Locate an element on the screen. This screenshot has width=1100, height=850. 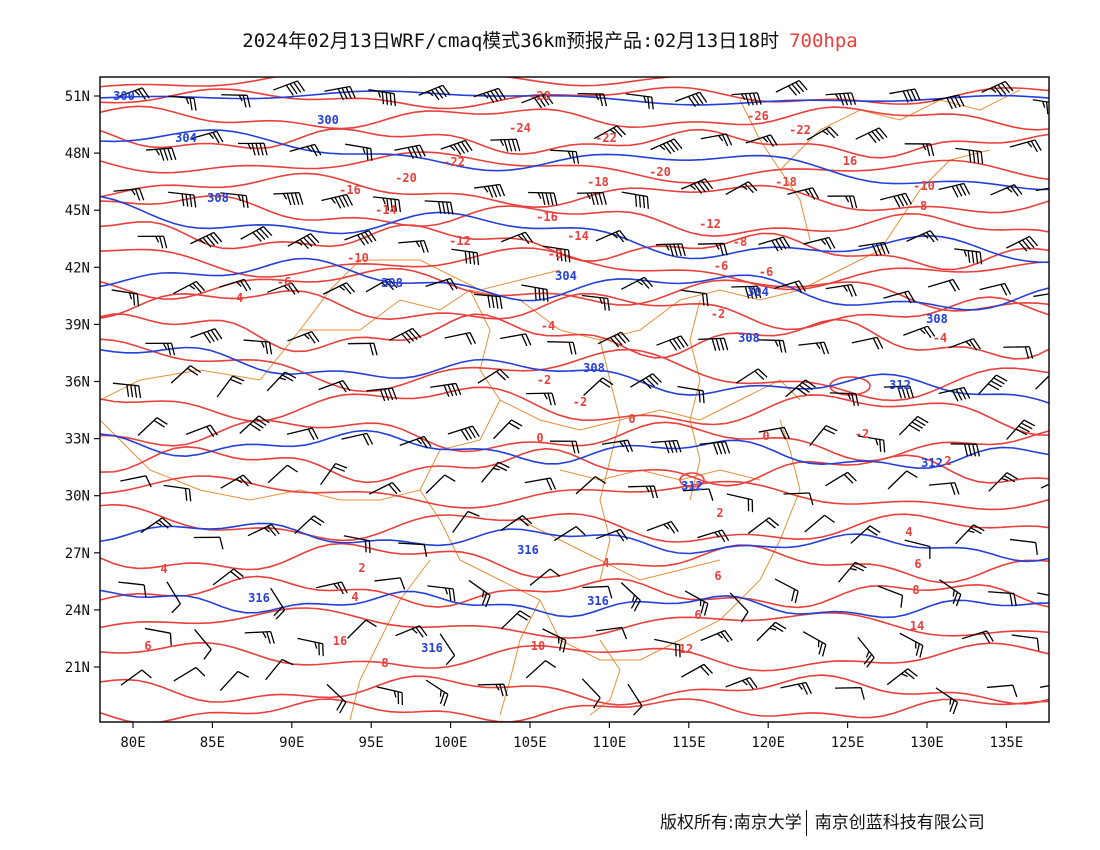
temperature-label: 2 is located at coordinates (361, 568).